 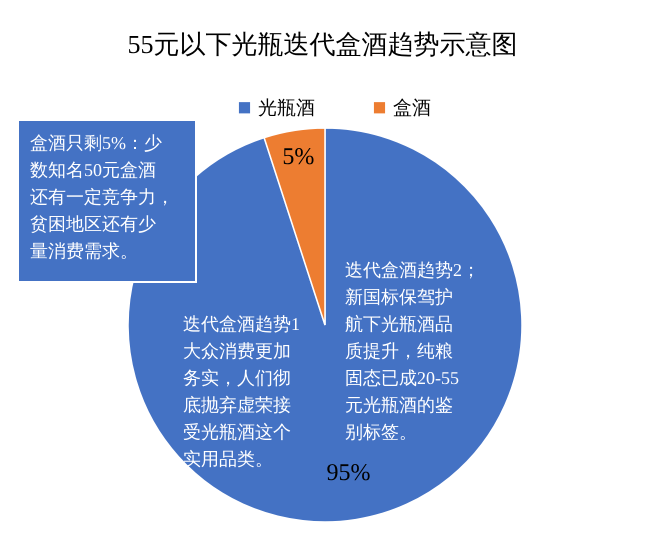 I want to click on legend-label: 盒酒, so click(x=412, y=108).